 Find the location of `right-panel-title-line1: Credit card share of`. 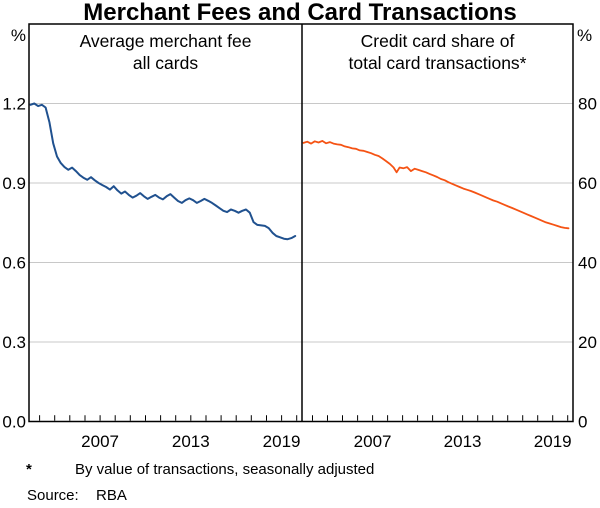

right-panel-title-line1: Credit card share of is located at coordinates (437, 41).